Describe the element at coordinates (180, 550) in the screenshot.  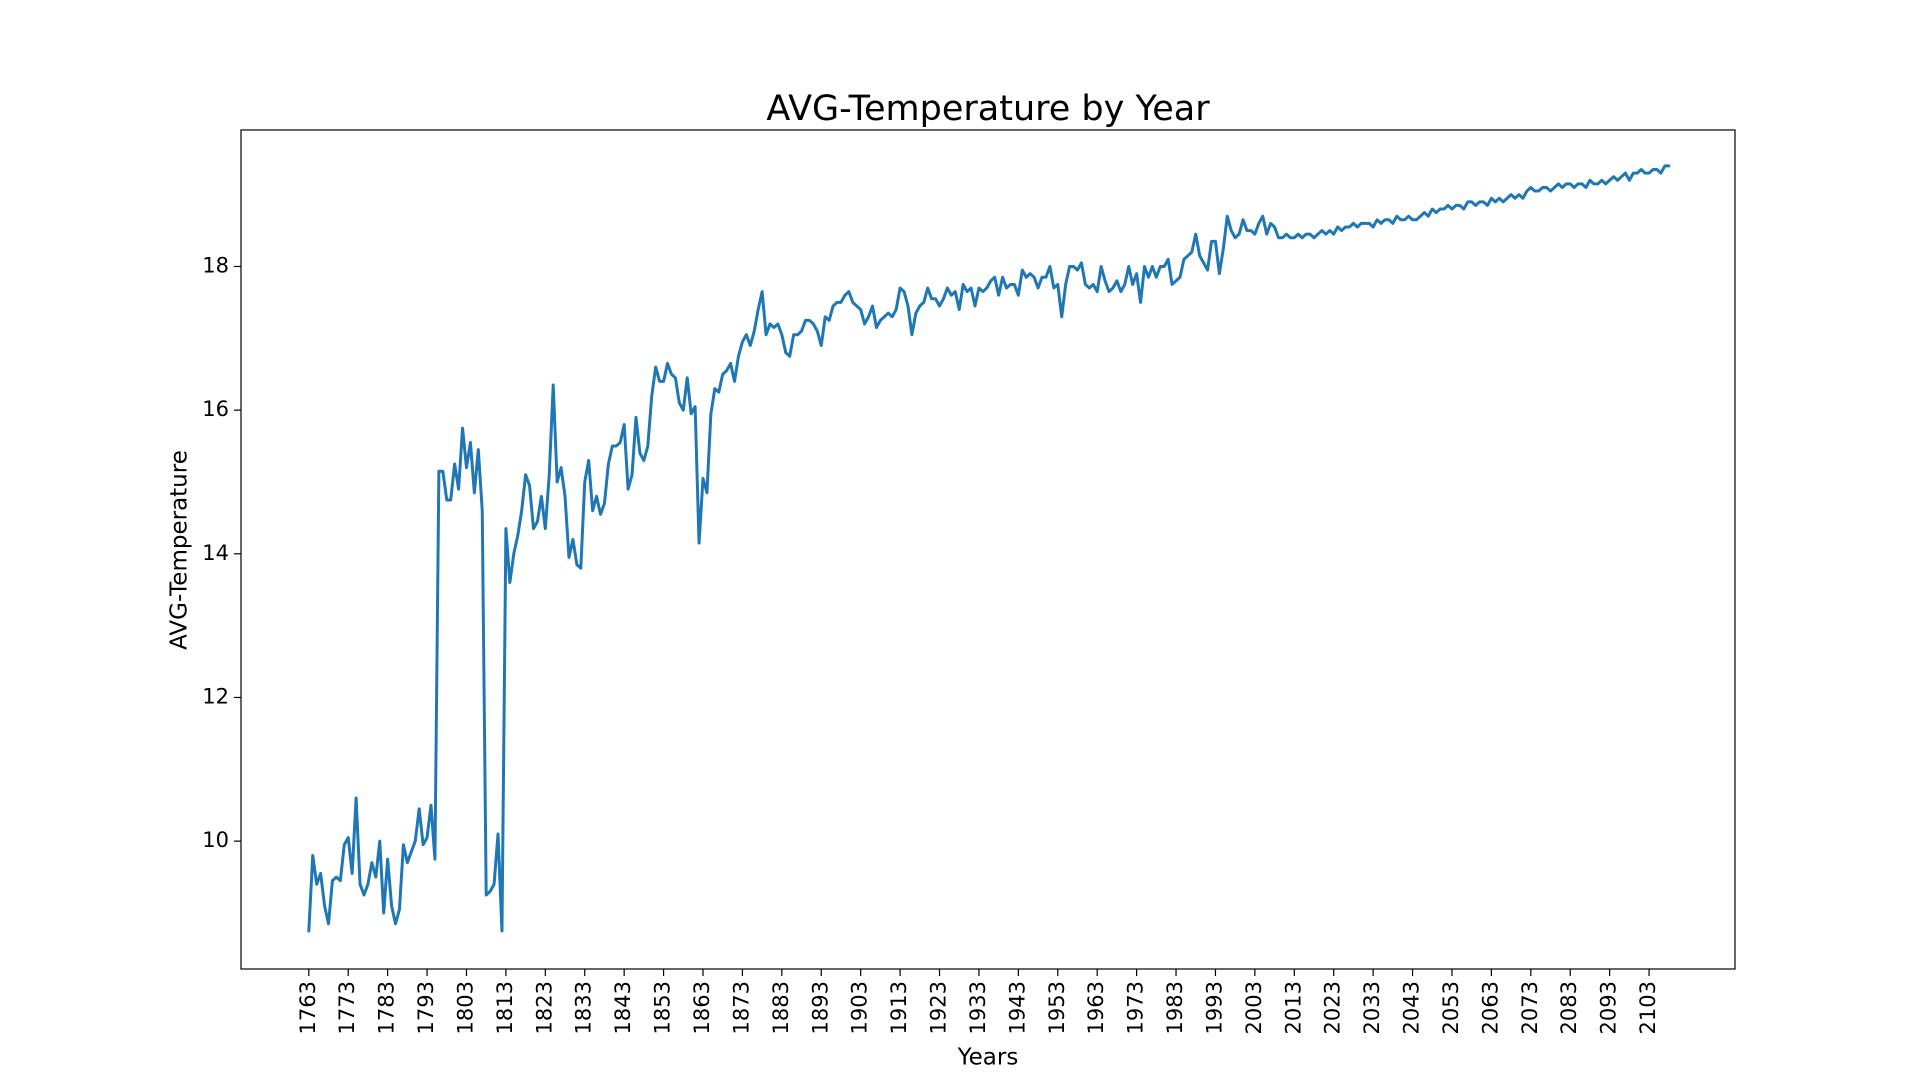
I see `y-axis-label: AVG-Temperature` at that location.